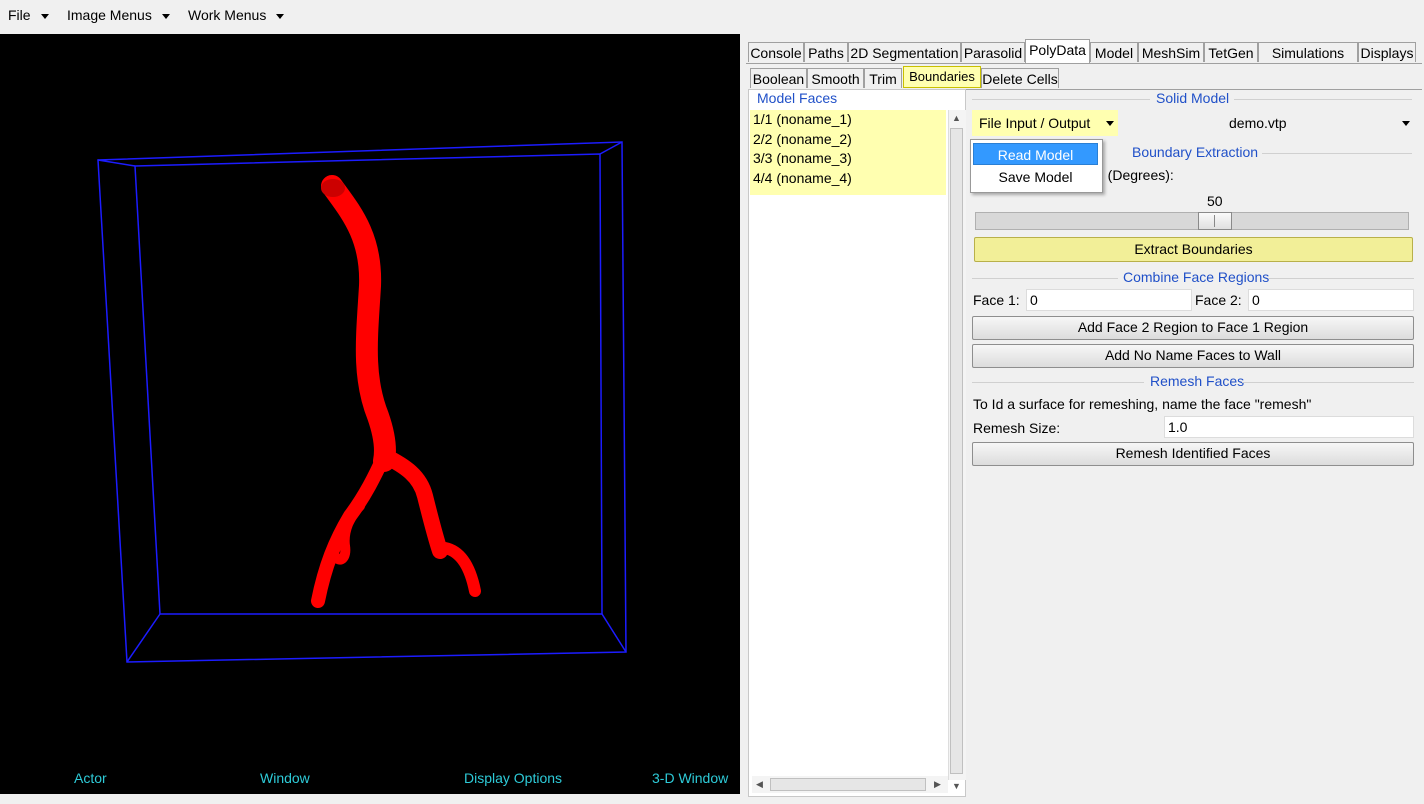 Image resolution: width=1424 pixels, height=804 pixels. I want to click on list-item: 3/3 (noname_3), so click(802, 158).